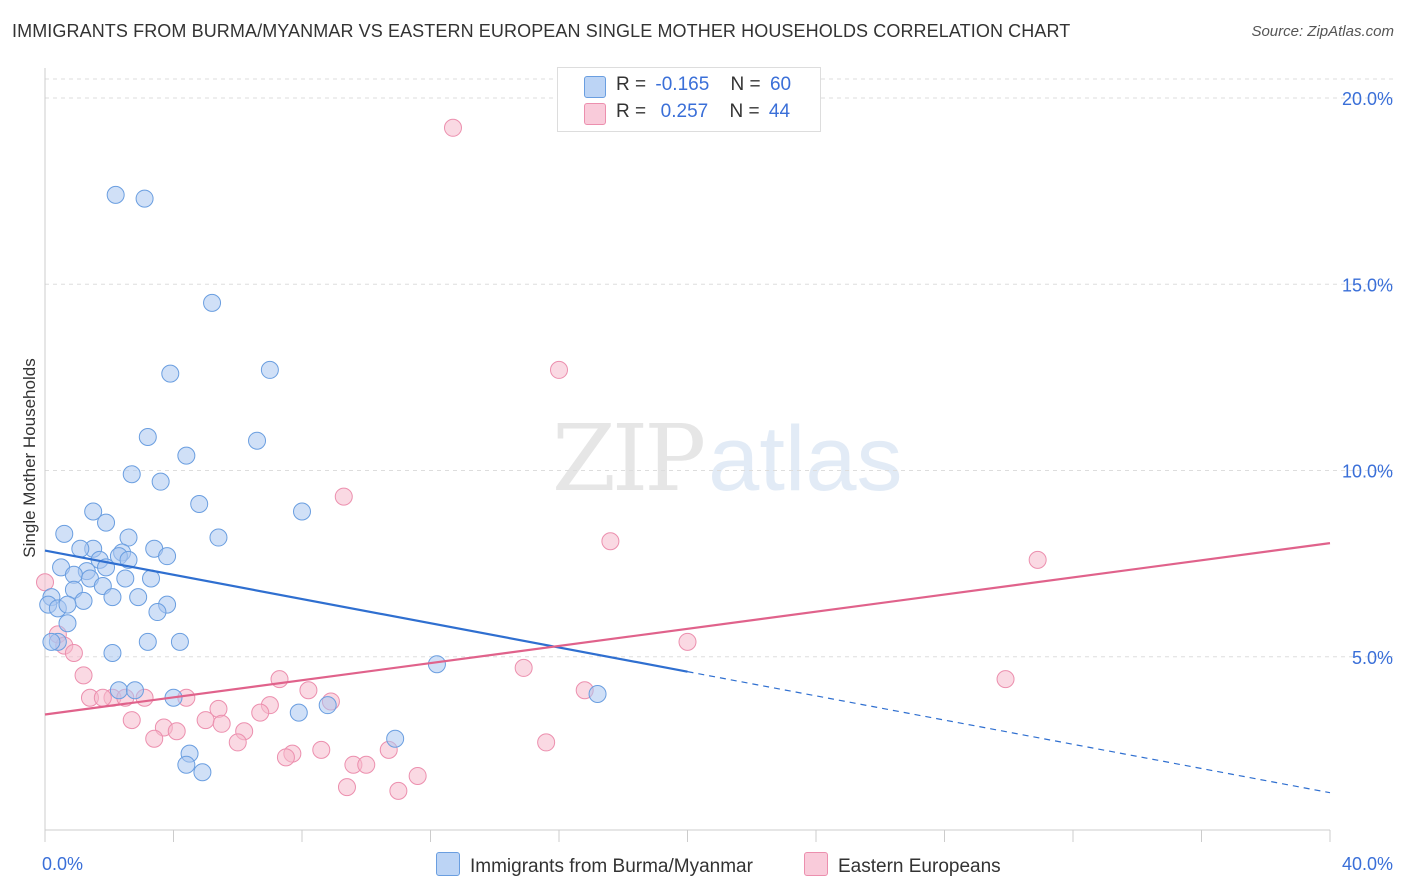 Image resolution: width=1406 pixels, height=892 pixels. I want to click on legend-r-value-pink: 0.257, so click(682, 111).